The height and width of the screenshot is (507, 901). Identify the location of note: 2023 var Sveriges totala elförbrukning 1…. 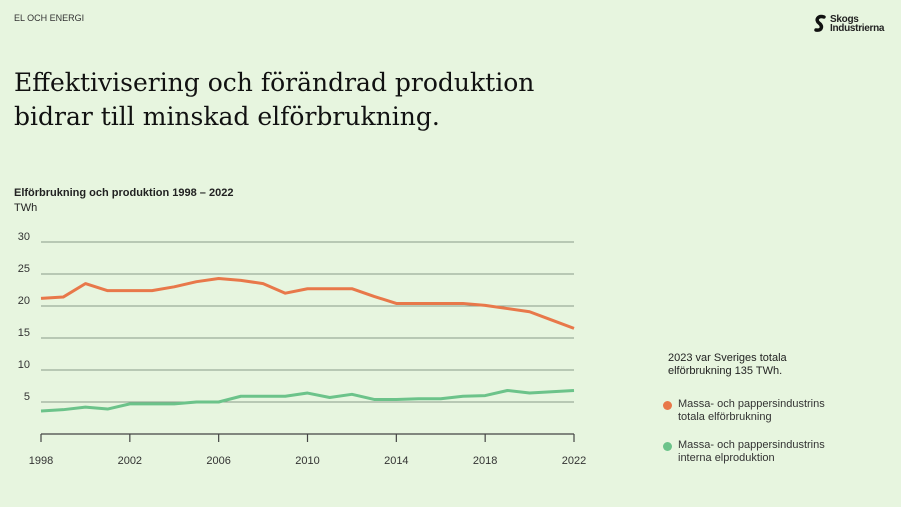
(727, 365).